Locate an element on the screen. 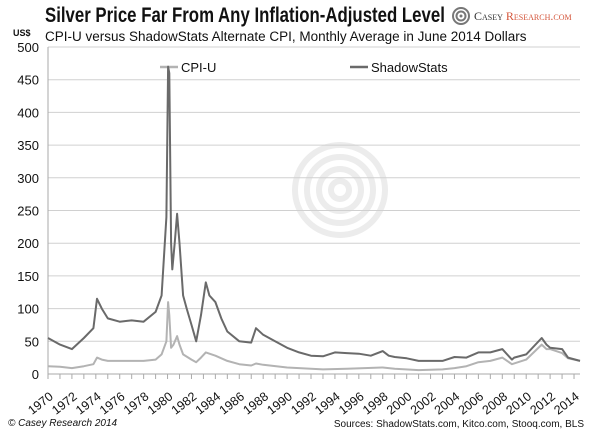 The width and height of the screenshot is (600, 436). x-tick-label: 1982 is located at coordinates (184, 403).